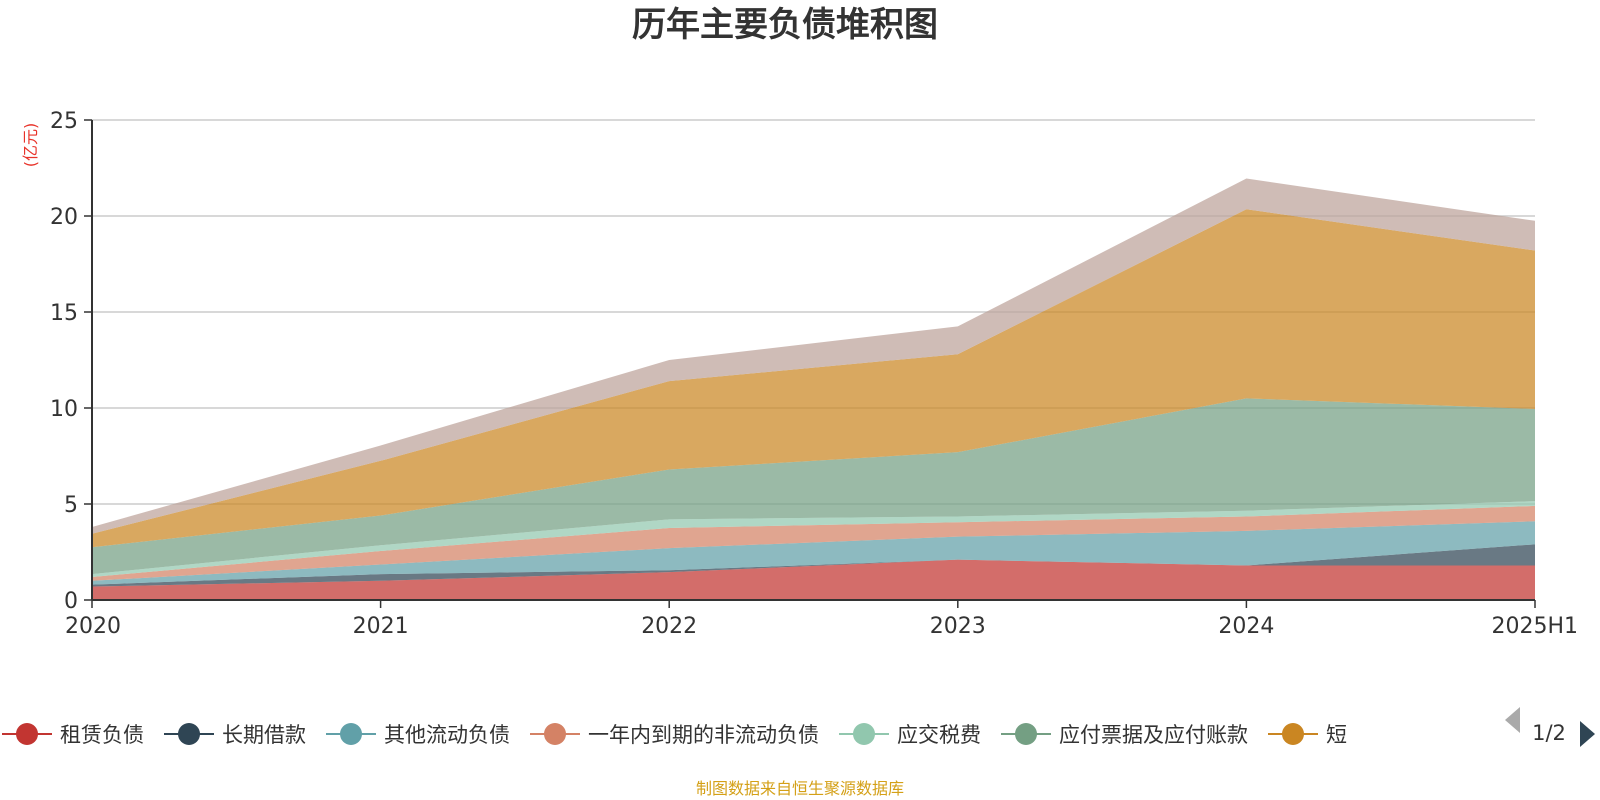 This screenshot has height=800, width=1600. Describe the element at coordinates (71, 601) in the screenshot. I see `y-tick-label: 0` at that location.